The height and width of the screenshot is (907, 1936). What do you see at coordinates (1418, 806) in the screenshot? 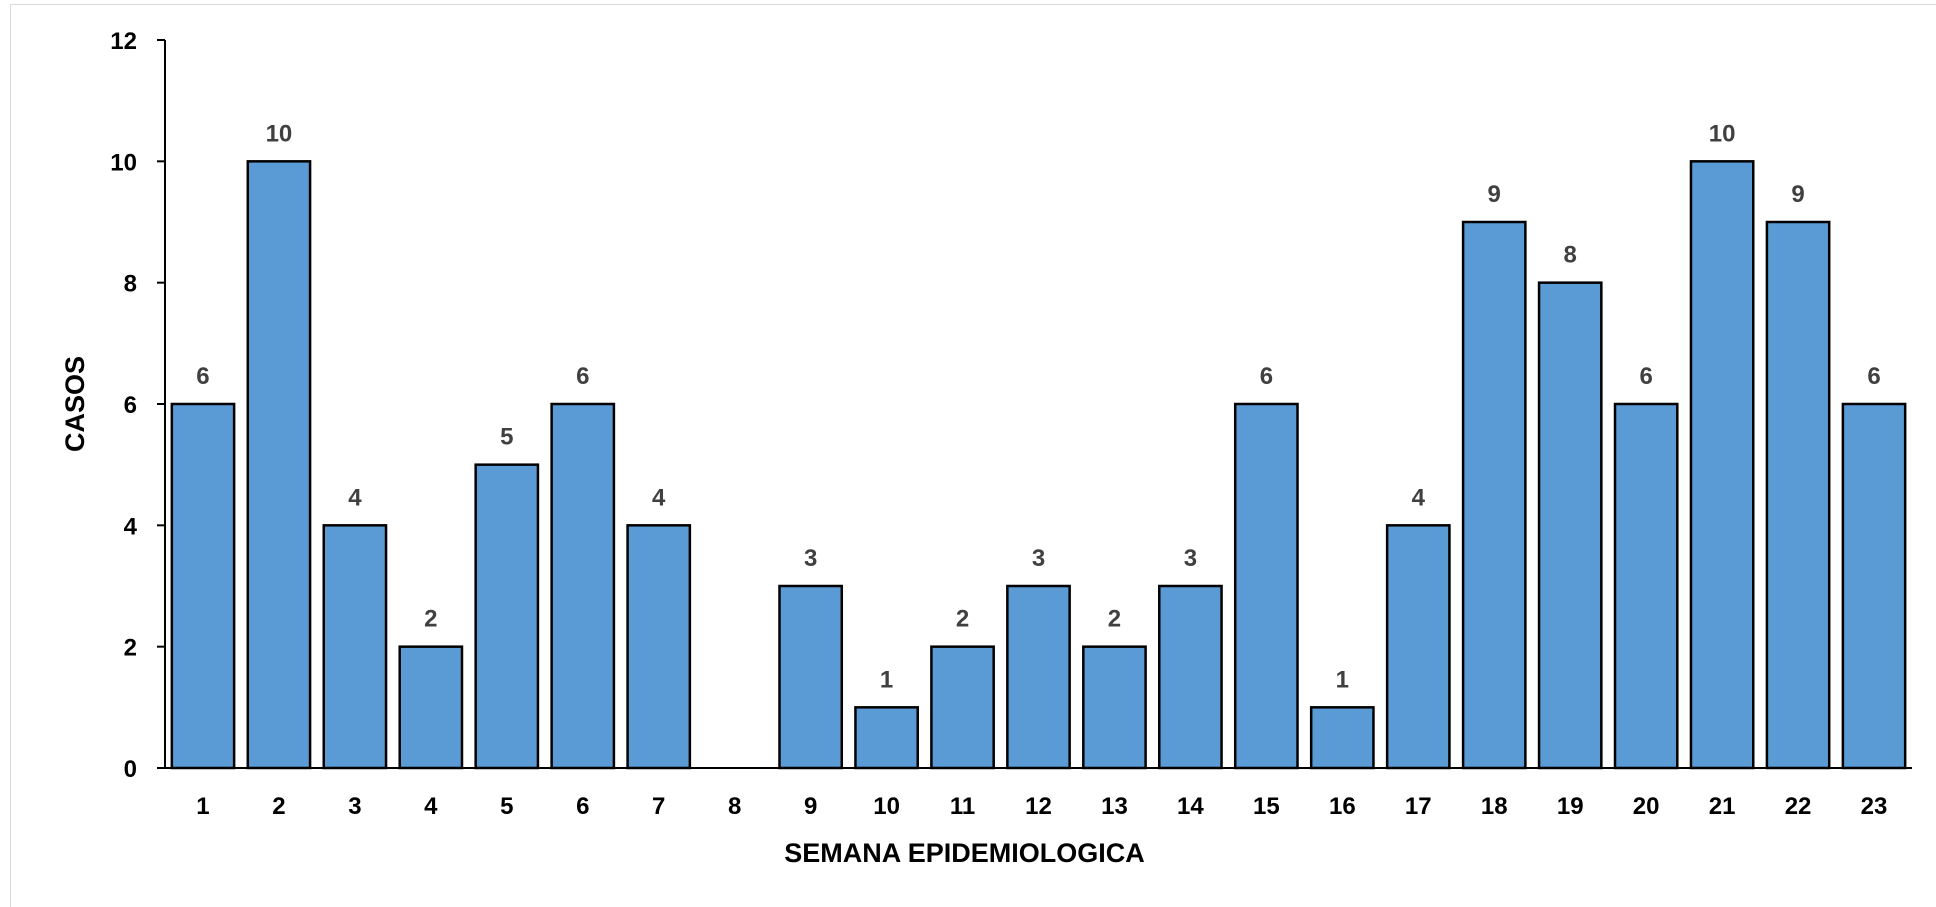
I see `x-tick-label-17: 17` at bounding box center [1418, 806].